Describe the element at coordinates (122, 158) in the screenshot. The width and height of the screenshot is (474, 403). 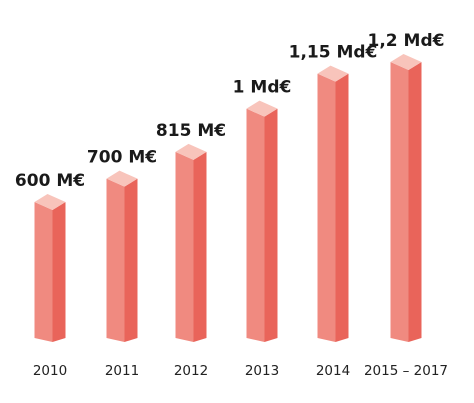
I see `value-label: 700 M€` at that location.